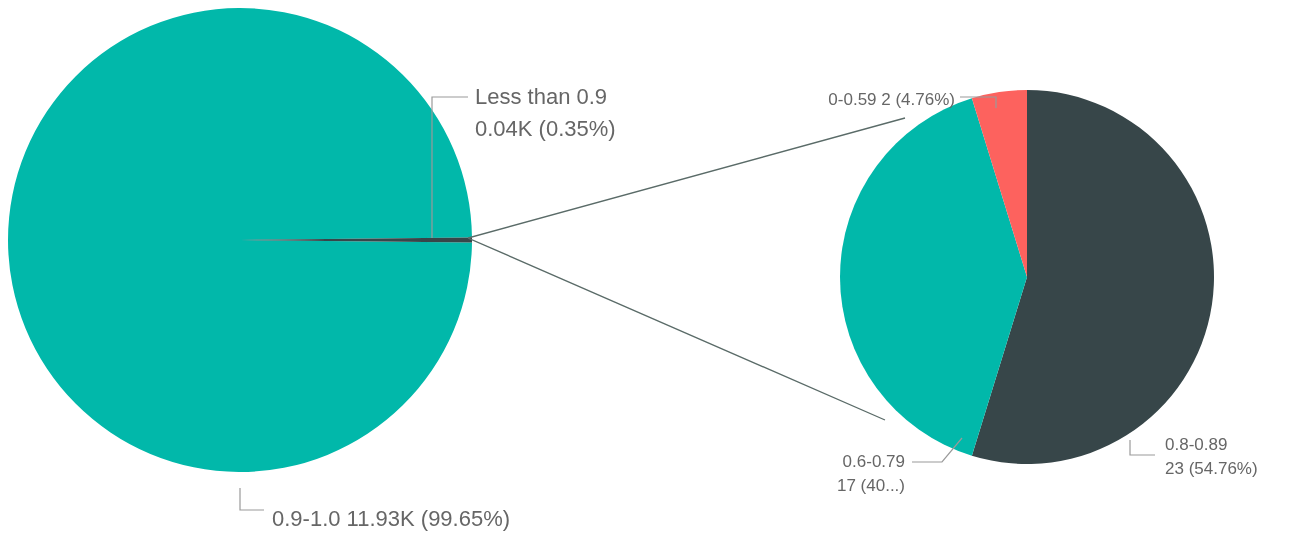 Image resolution: width=1305 pixels, height=536 pixels. Describe the element at coordinates (541, 97) in the screenshot. I see `slice-label: Less than 0.9` at that location.